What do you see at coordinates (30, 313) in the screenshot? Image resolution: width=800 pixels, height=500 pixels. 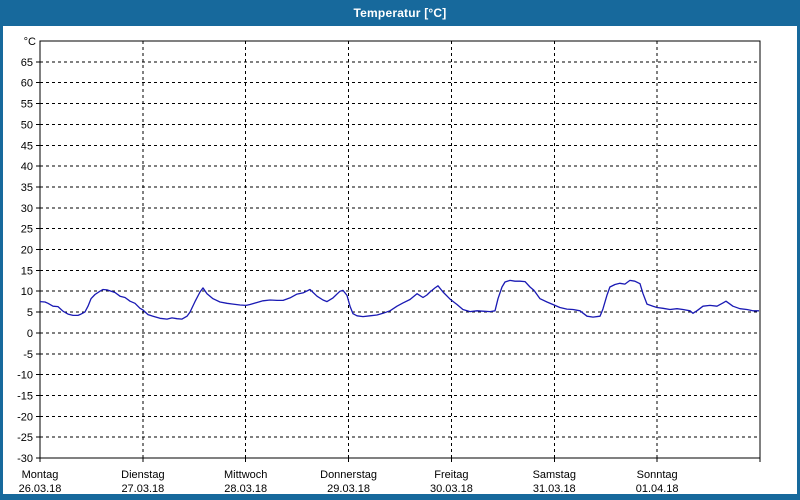 I see `y-tick-label: 5` at bounding box center [30, 313].